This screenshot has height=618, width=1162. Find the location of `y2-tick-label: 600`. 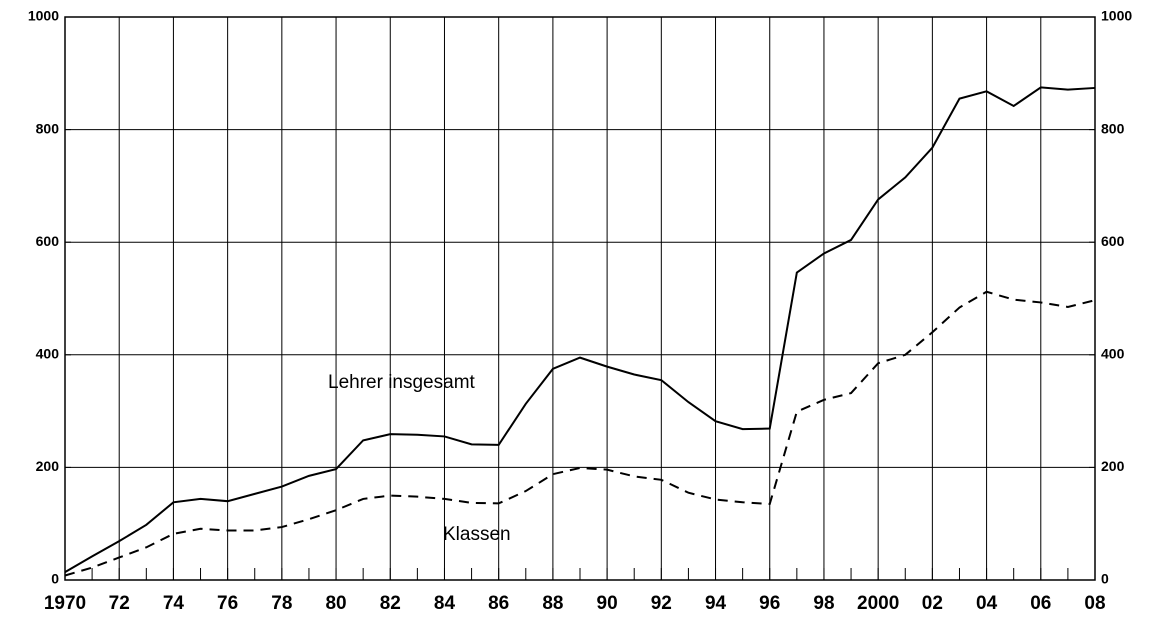

y2-tick-label: 600 is located at coordinates (1113, 241).